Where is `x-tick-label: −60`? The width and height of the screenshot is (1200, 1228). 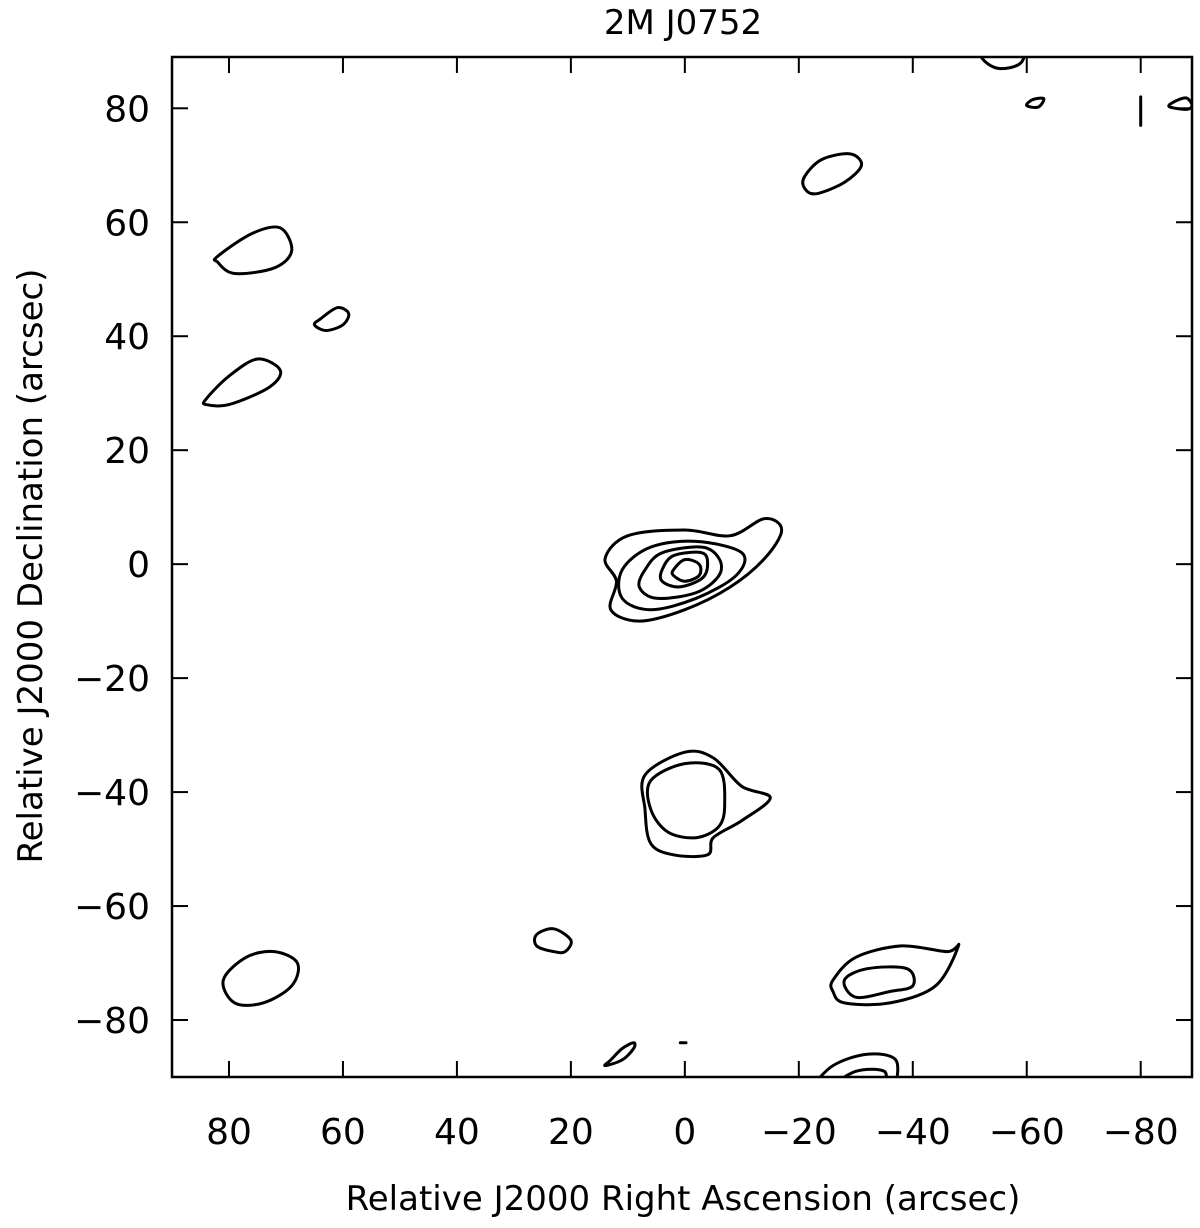
x-tick-label: −60 is located at coordinates (1027, 1132).